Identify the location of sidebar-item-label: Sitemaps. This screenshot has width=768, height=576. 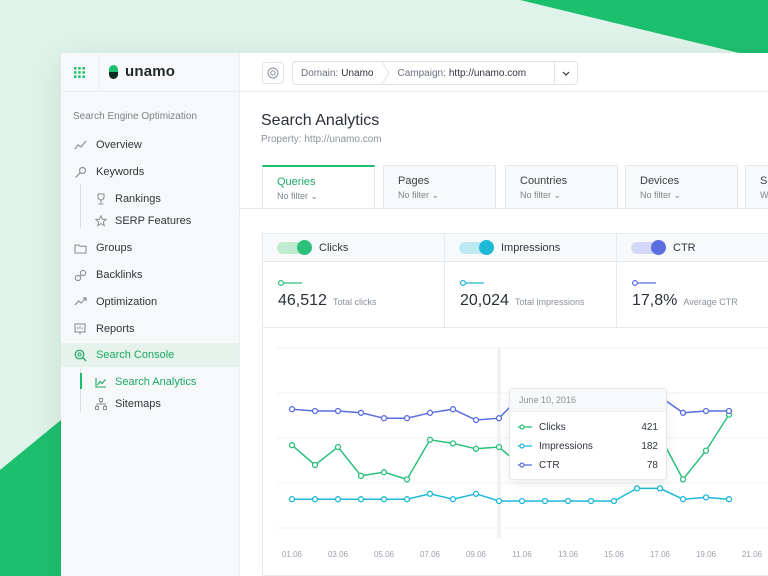
(138, 404).